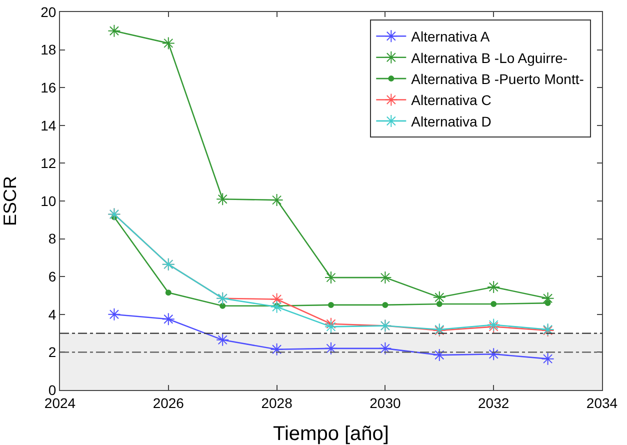 The image size is (627, 445). I want to click on y-tick-label: 2, so click(52, 352).